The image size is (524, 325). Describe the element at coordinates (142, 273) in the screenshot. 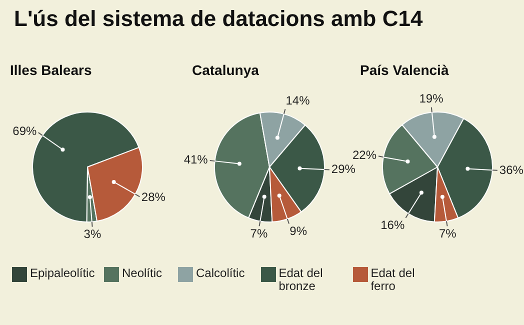

I see `legend-label: Neolític` at that location.